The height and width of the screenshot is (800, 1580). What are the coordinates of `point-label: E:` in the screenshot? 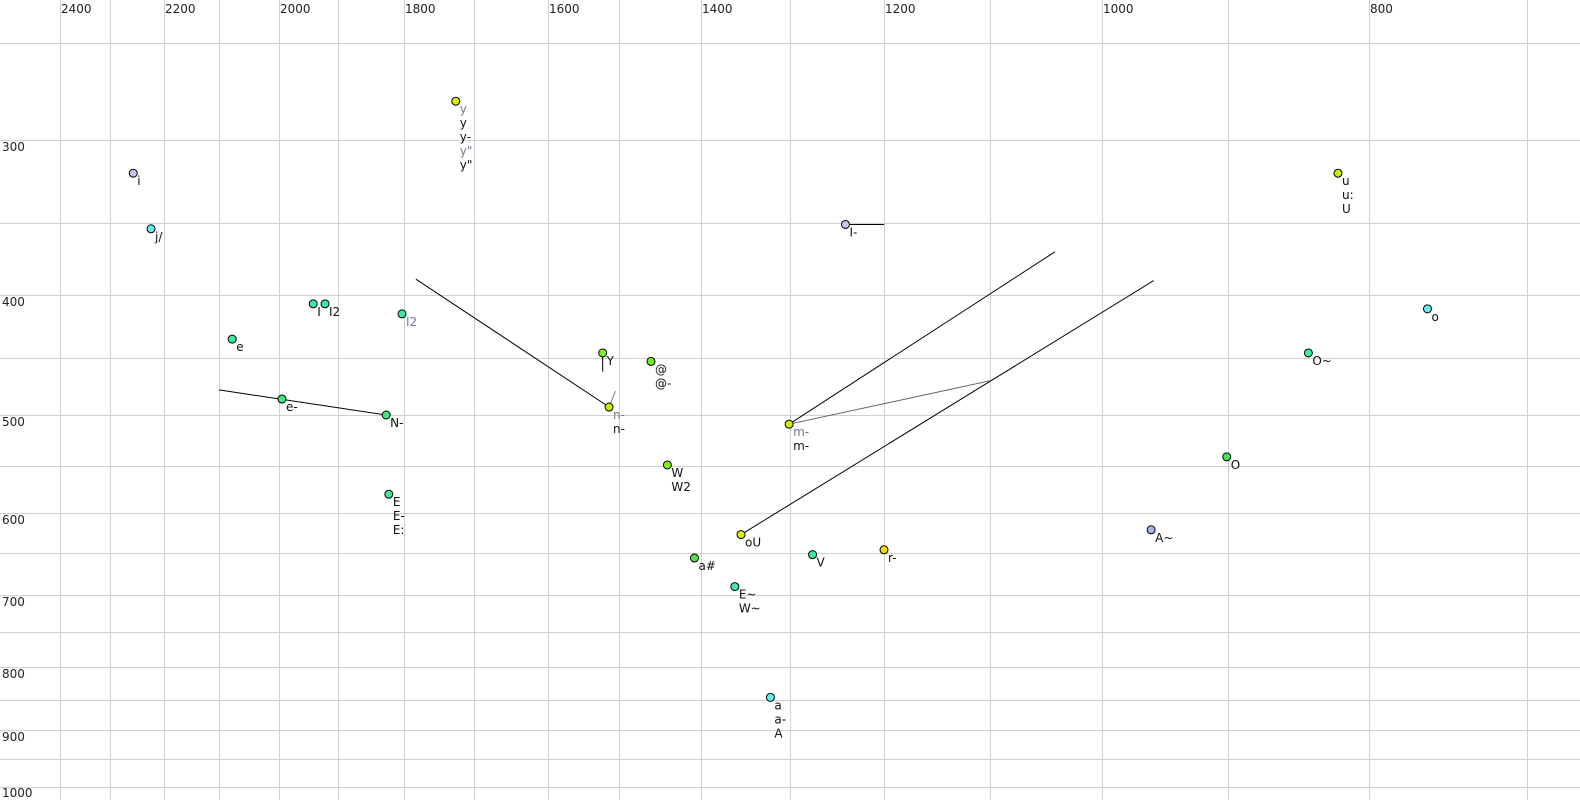 It's located at (399, 530).